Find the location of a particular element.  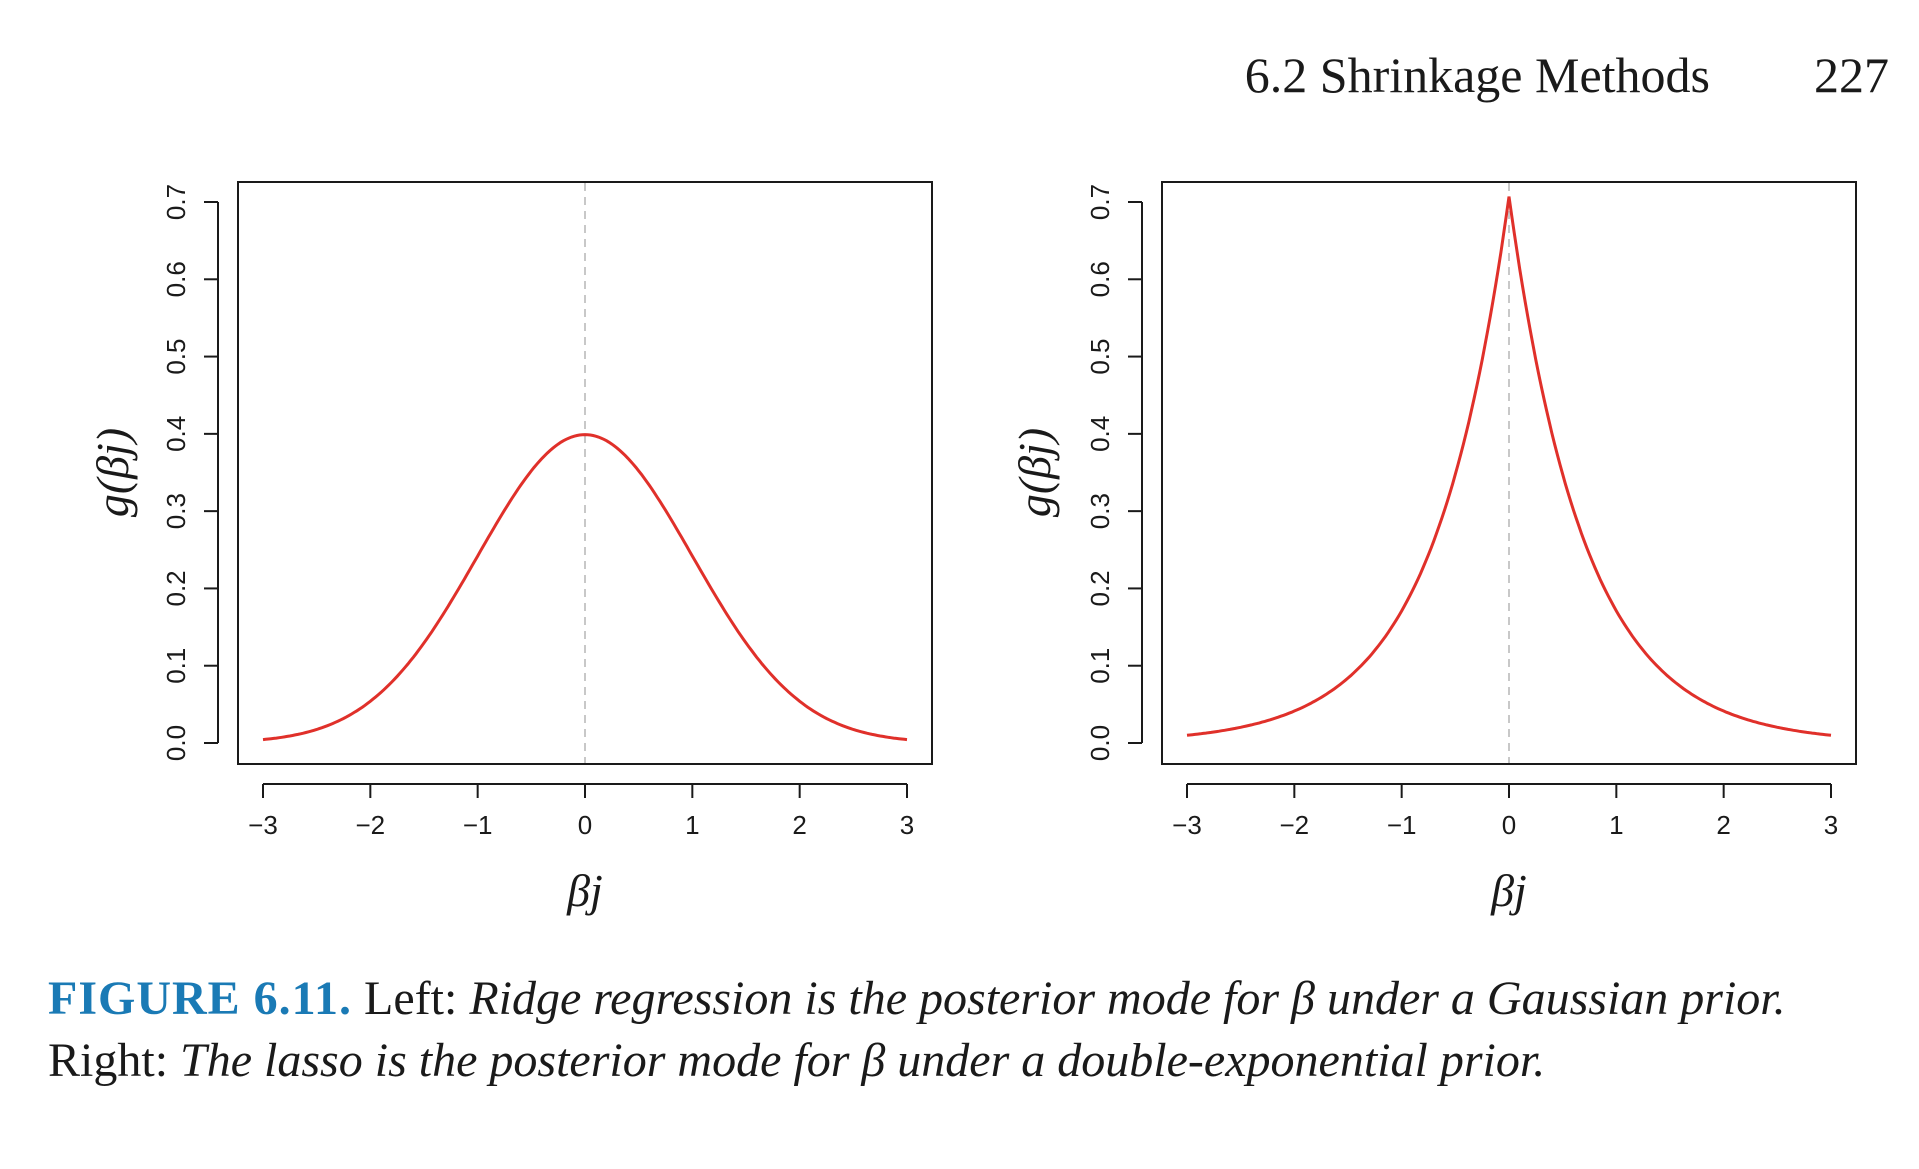

section-title: 6.2 Shrinkage Methods is located at coordinates (1477, 75).